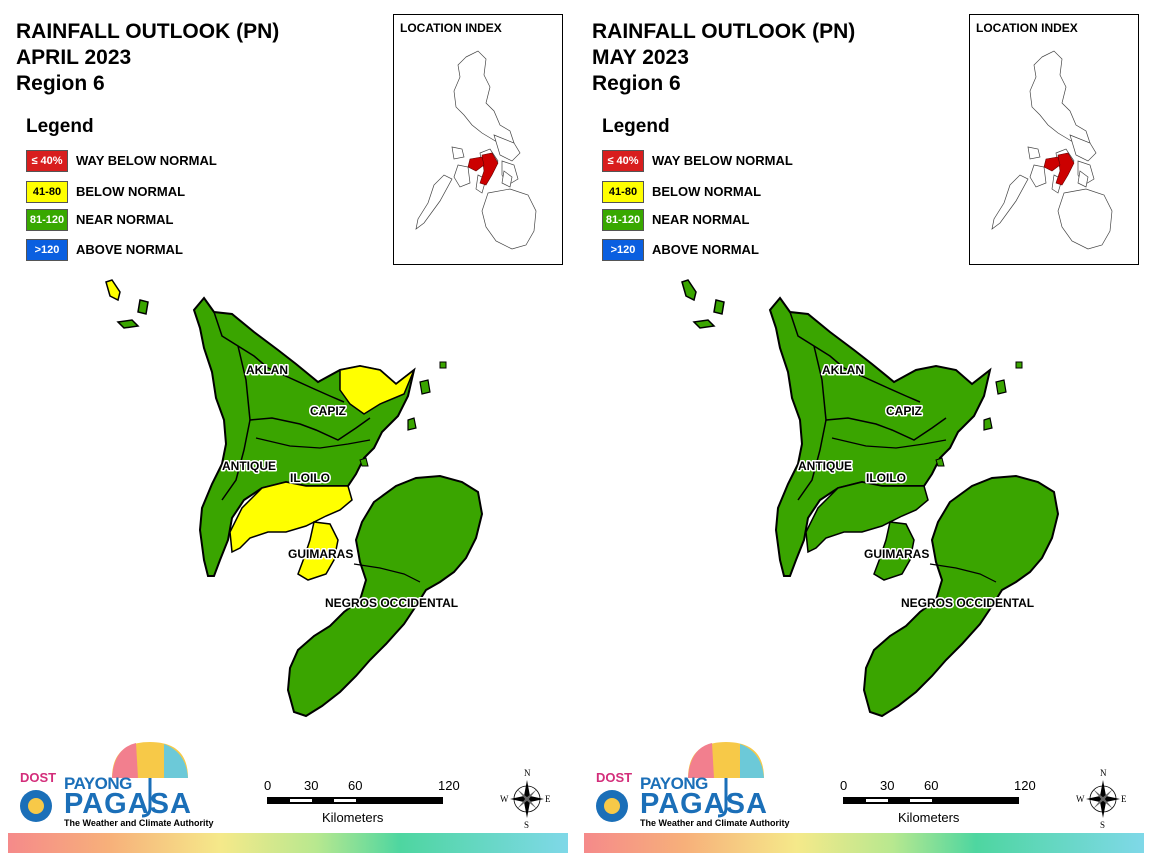 The image size is (1152, 864). I want to click on iloilo-south-below-normal, so click(291, 517).